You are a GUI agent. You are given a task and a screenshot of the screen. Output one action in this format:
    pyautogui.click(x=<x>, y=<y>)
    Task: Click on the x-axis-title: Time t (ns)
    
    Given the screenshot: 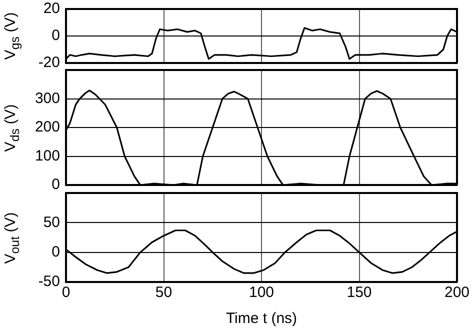 What is the action you would take?
    pyautogui.click(x=262, y=319)
    